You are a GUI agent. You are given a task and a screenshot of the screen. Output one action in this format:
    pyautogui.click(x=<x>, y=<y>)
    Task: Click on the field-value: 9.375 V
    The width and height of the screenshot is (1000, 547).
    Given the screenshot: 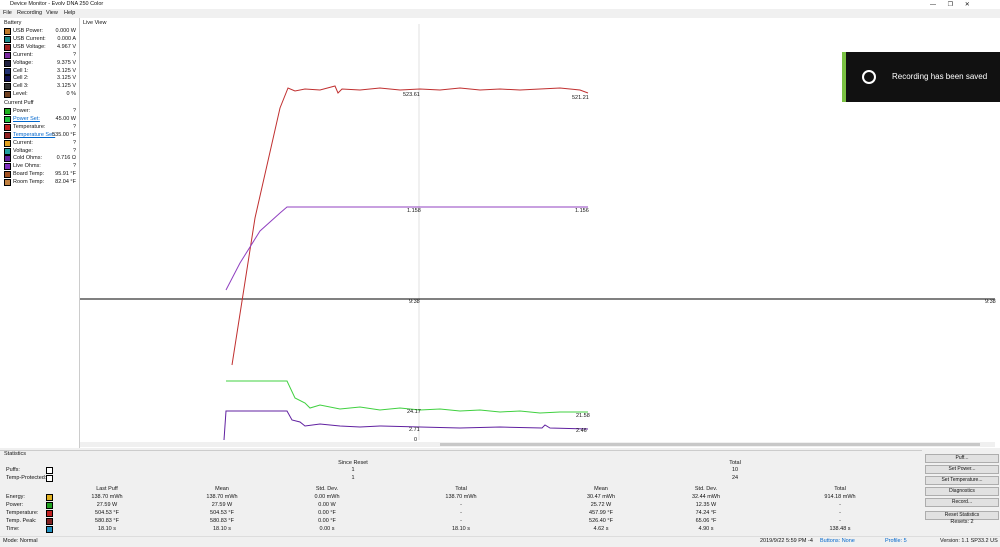 What is the action you would take?
    pyautogui.click(x=66, y=62)
    